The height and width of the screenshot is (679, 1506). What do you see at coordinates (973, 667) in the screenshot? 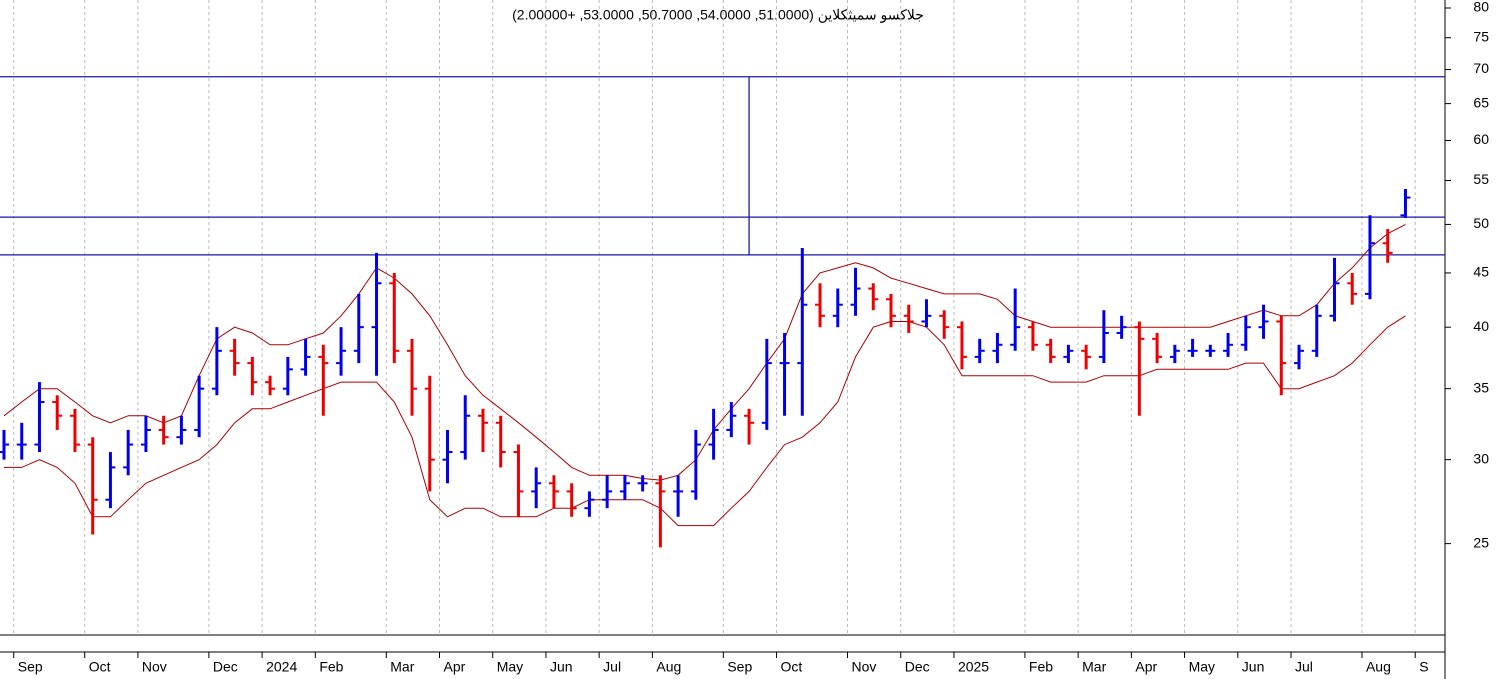
I see `x-tick-label: 2025` at bounding box center [973, 667].